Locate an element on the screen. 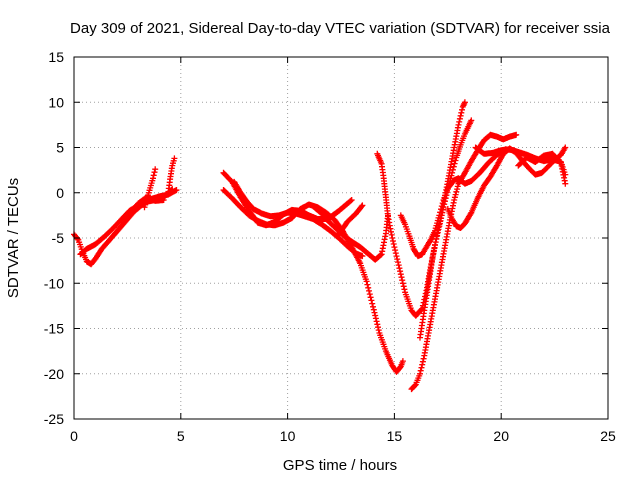 The image size is (640, 480). x-axis-label: GPS time / hours is located at coordinates (340, 465).